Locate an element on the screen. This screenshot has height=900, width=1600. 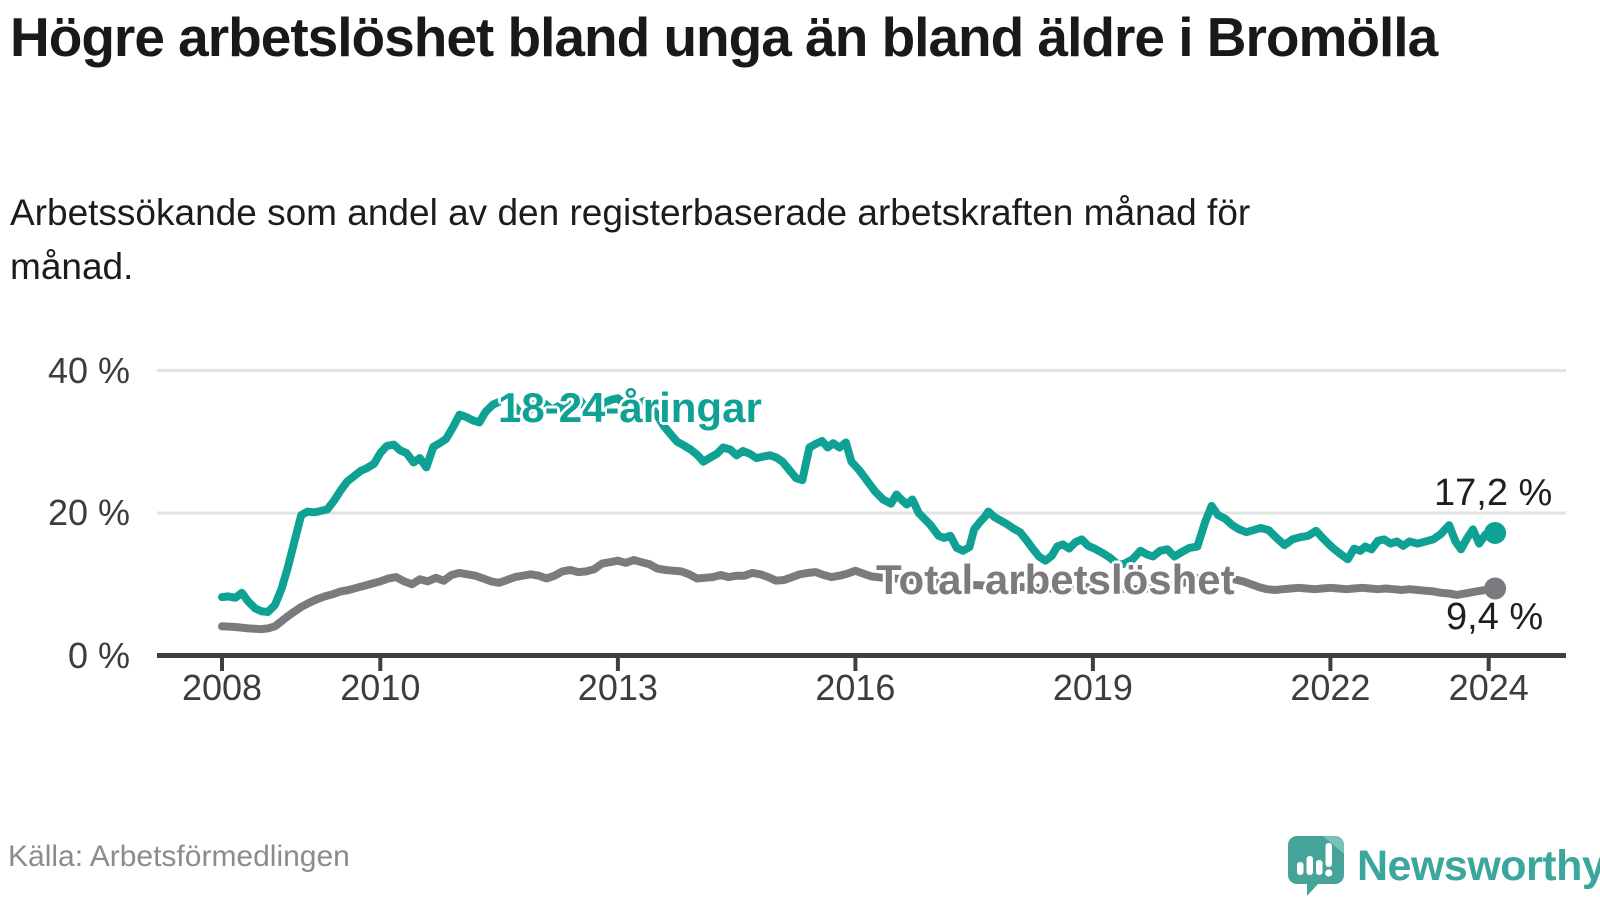
newsworthy-logo-icon is located at coordinates (1316, 866).